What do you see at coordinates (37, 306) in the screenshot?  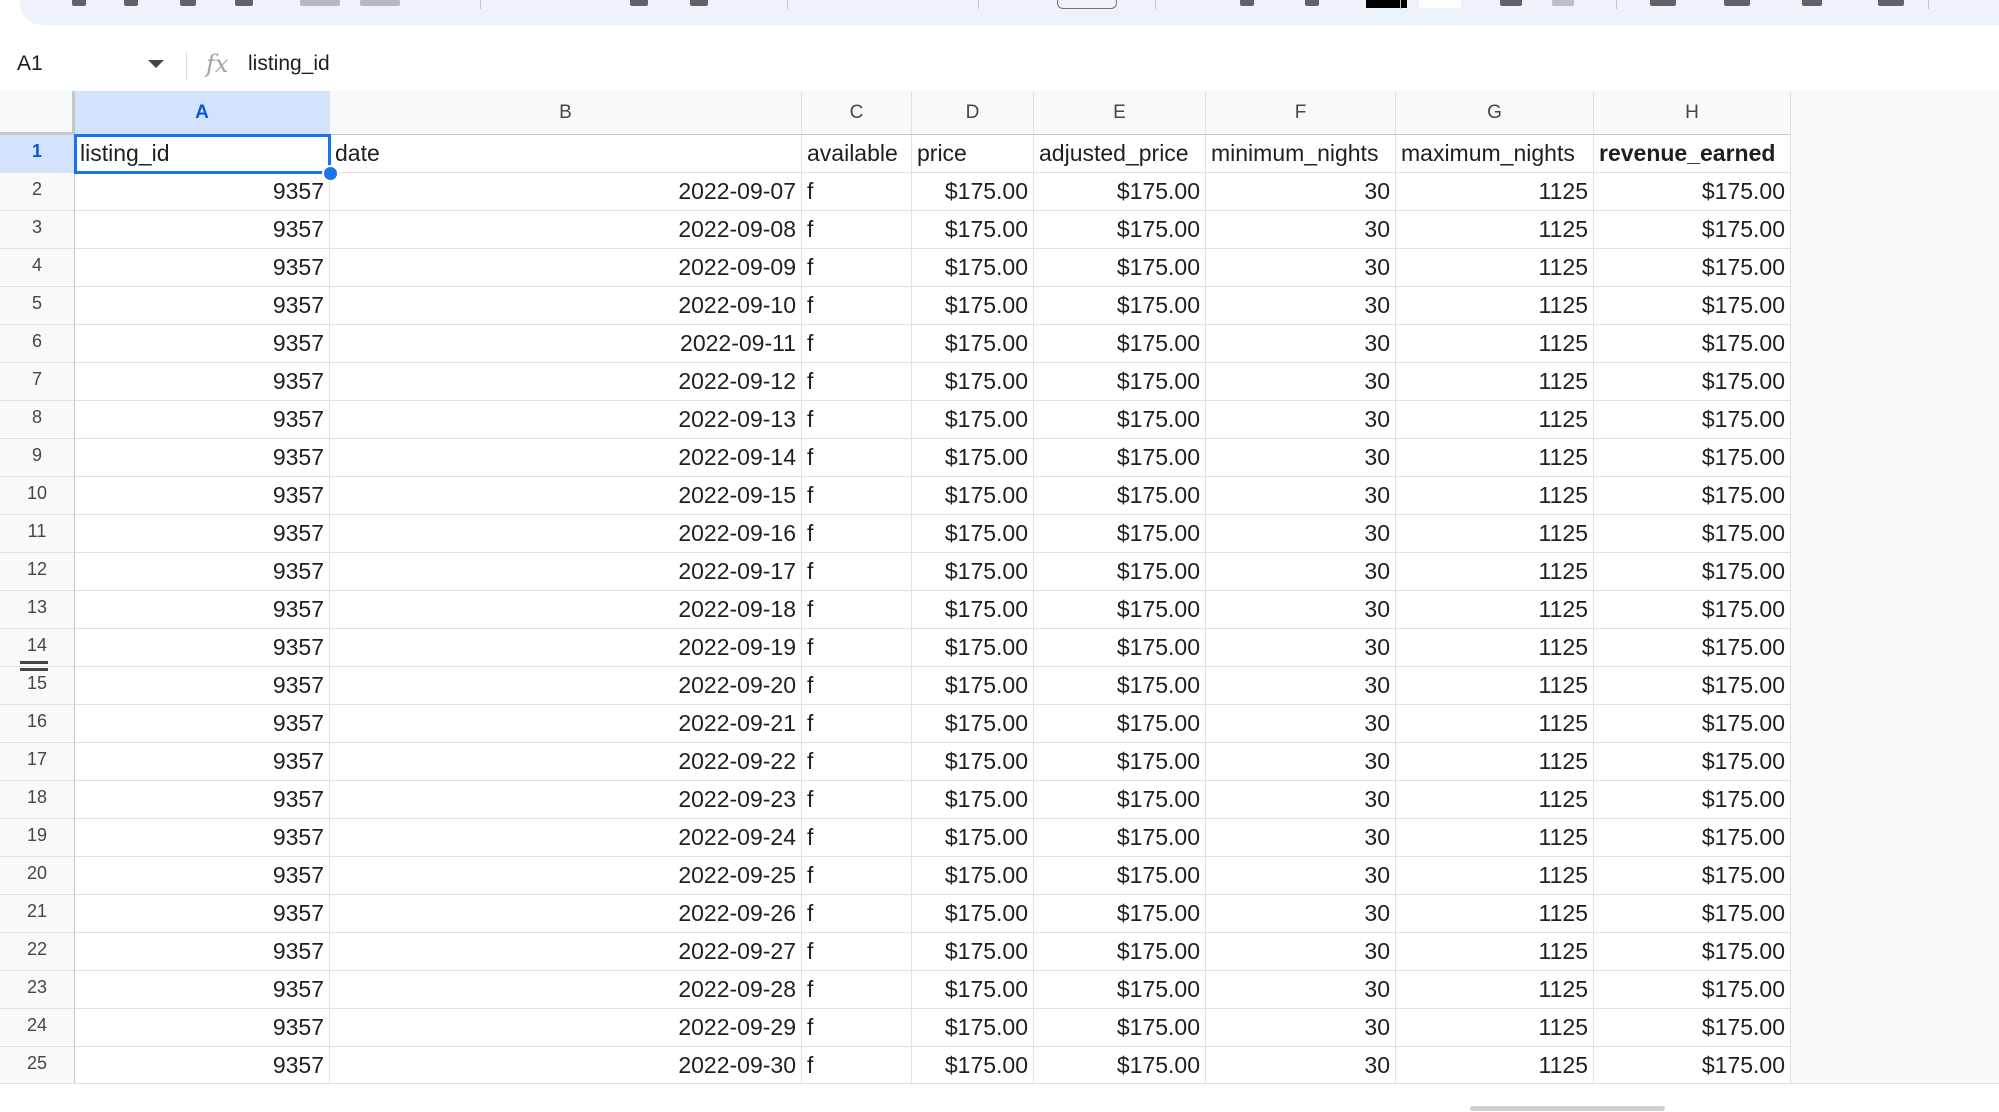 I see `row-header-5: 5` at bounding box center [37, 306].